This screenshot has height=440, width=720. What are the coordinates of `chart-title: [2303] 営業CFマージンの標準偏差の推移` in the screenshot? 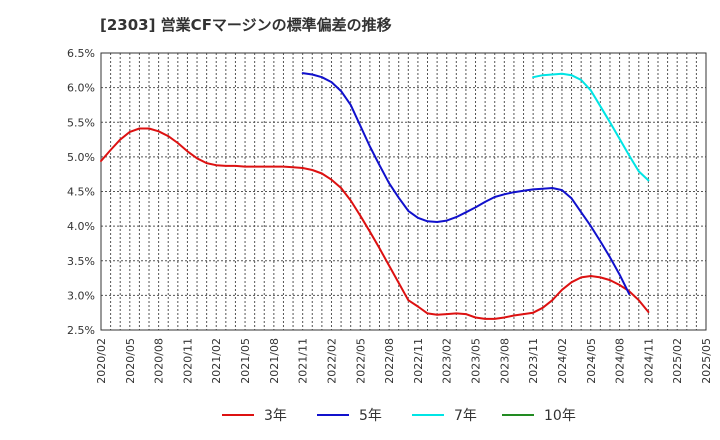 It's located at (246, 25).